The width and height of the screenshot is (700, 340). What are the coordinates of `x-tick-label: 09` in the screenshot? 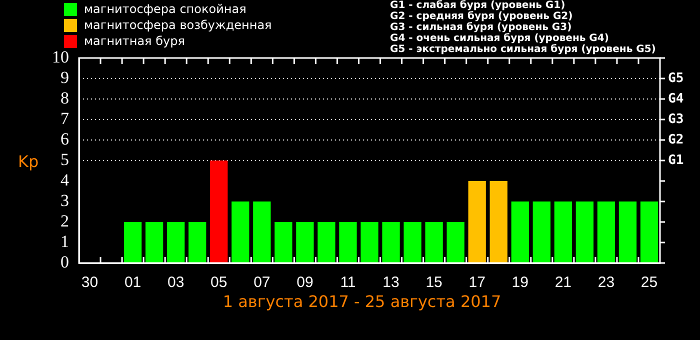 It's located at (305, 283).